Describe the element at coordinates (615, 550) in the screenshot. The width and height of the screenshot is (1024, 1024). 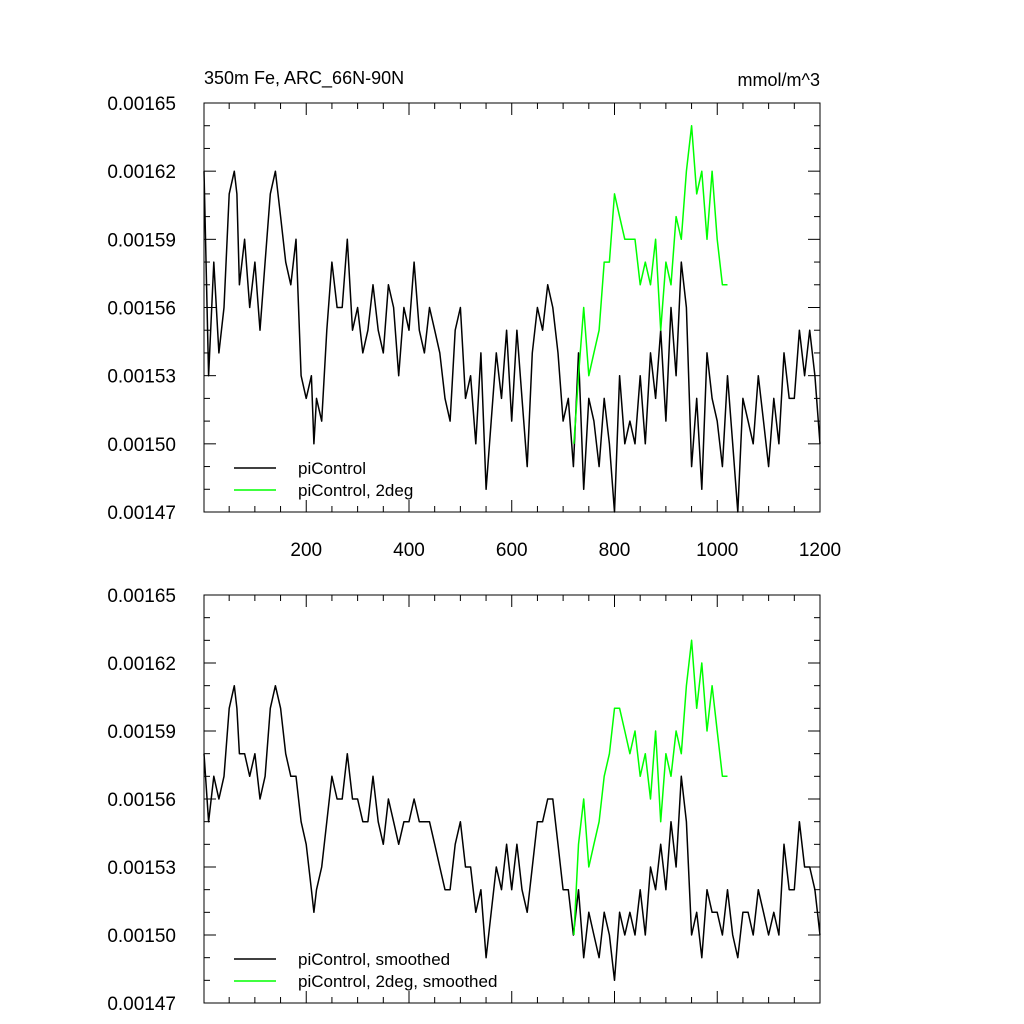
I see `x-tick-label: 800` at that location.